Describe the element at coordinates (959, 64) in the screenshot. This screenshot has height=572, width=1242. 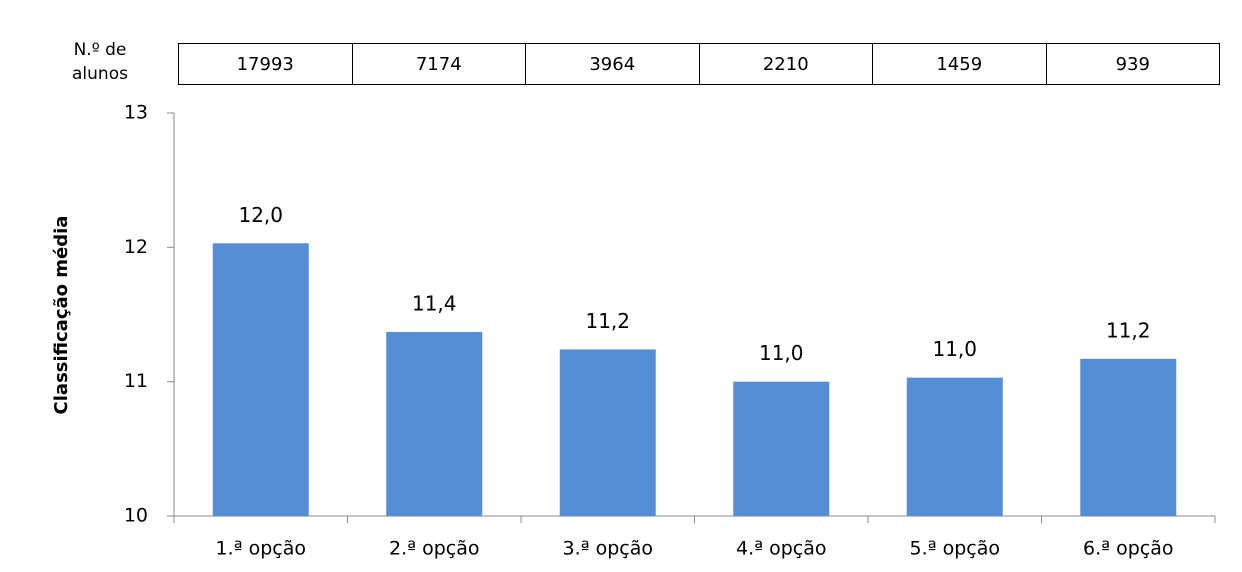
I see `student-count: 1459` at that location.